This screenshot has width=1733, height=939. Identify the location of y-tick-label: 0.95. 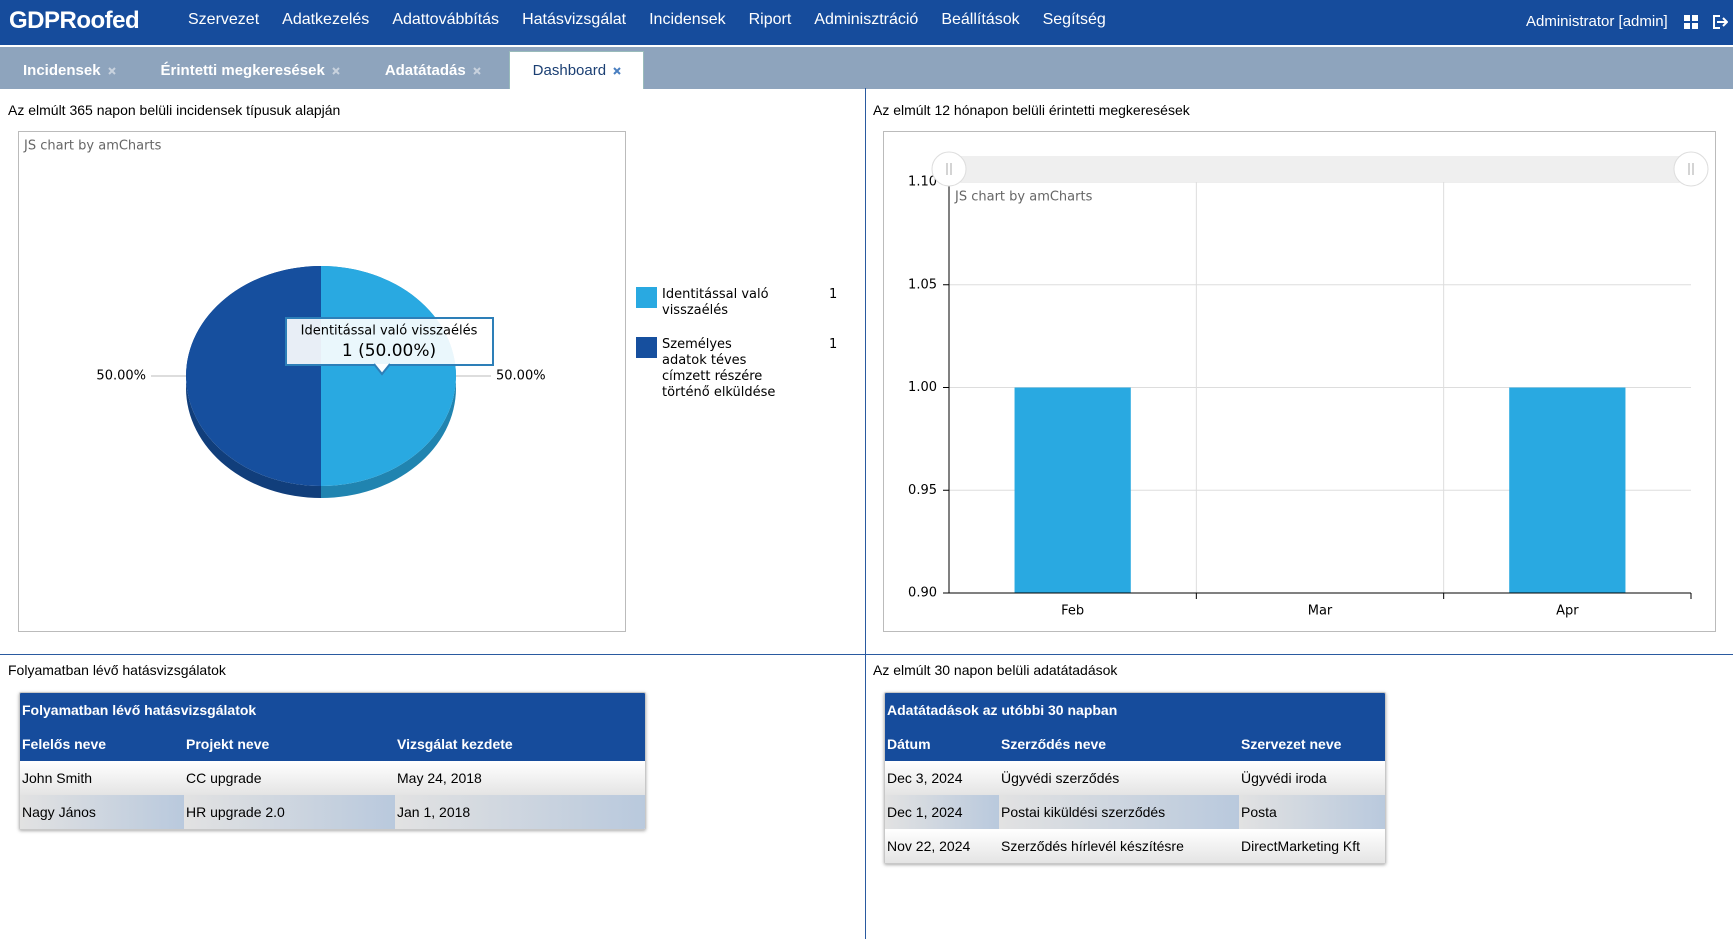
(922, 490).